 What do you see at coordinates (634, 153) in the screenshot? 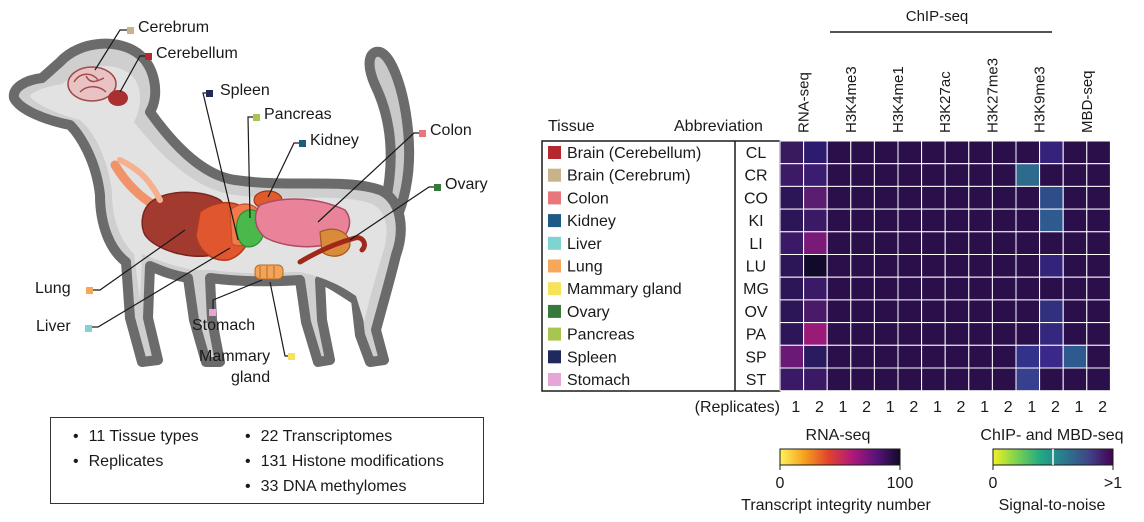
I see `tissue-name: Brain (Cerebellum)` at bounding box center [634, 153].